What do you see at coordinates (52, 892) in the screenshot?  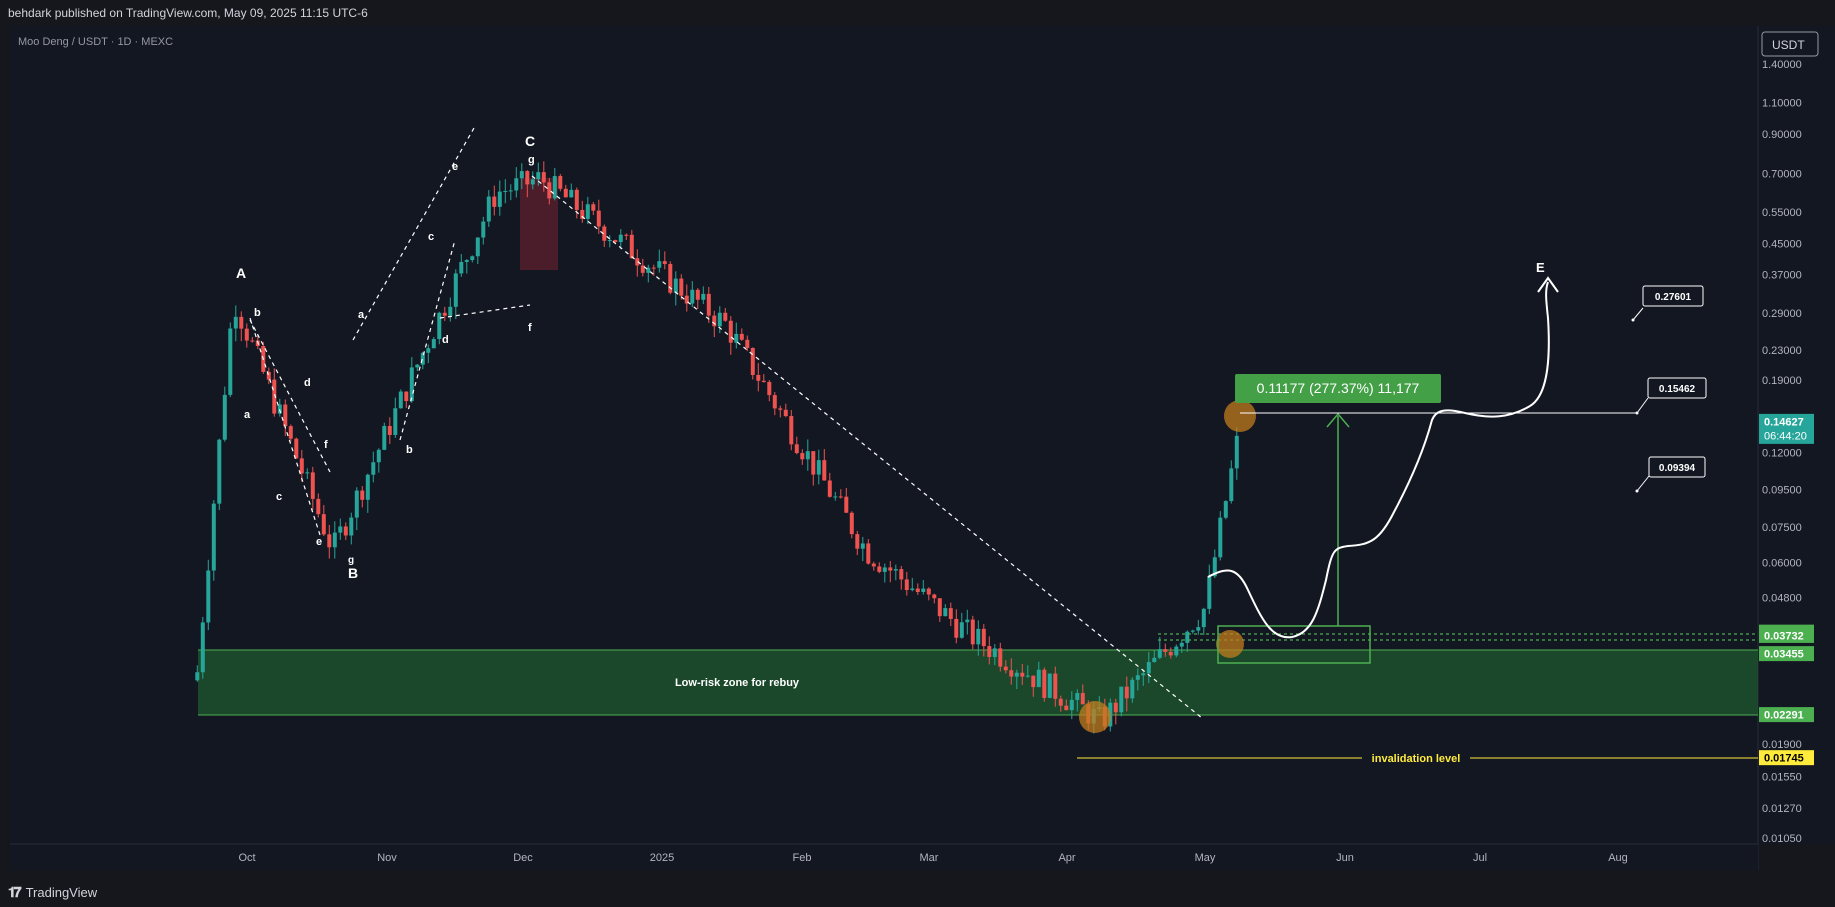 I see `tradingview-logo: 𝟏𝟕 TradingView` at bounding box center [52, 892].